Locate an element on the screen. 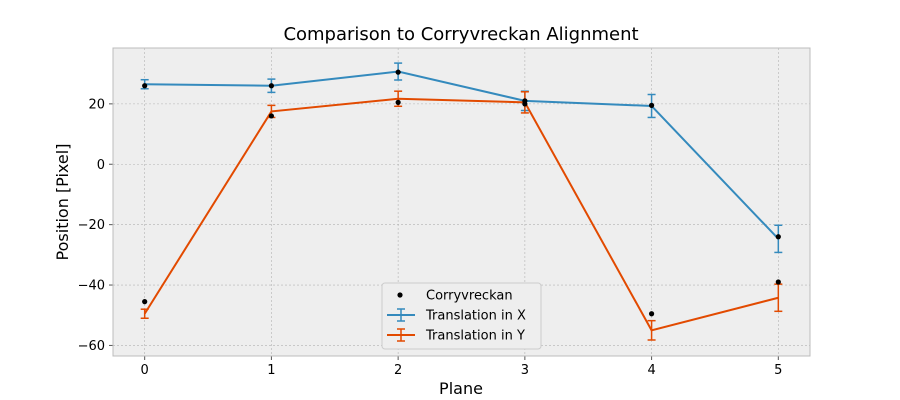 The image size is (900, 400). x-tick-label: 2 is located at coordinates (398, 370).